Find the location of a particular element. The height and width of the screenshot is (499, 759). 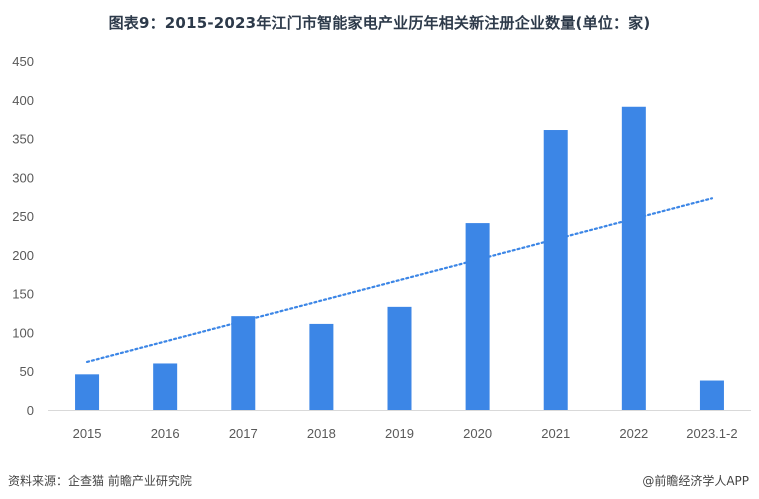

y-tick-label: 250 is located at coordinates (23, 216).